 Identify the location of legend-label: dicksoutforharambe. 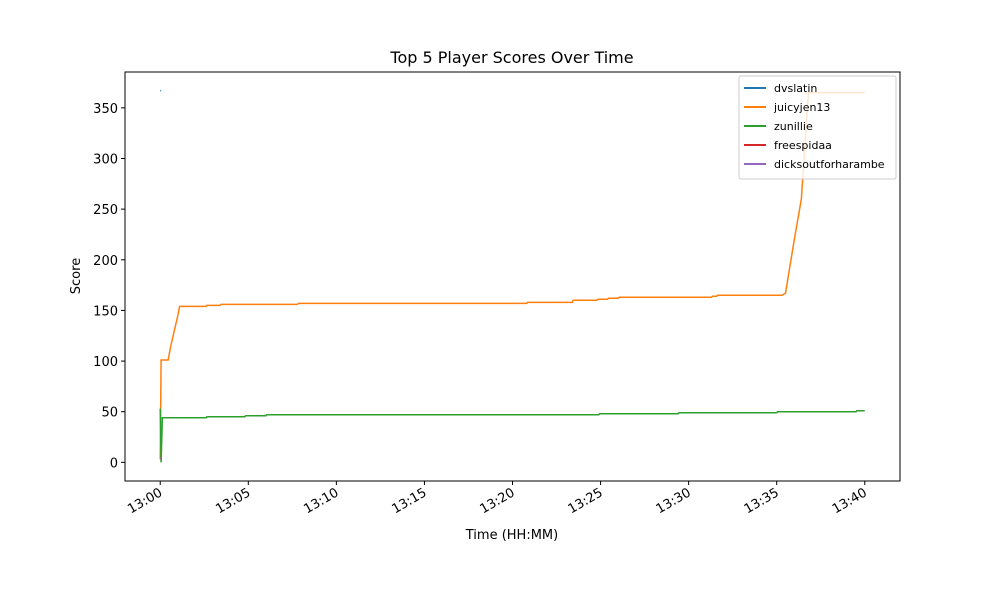
(829, 164).